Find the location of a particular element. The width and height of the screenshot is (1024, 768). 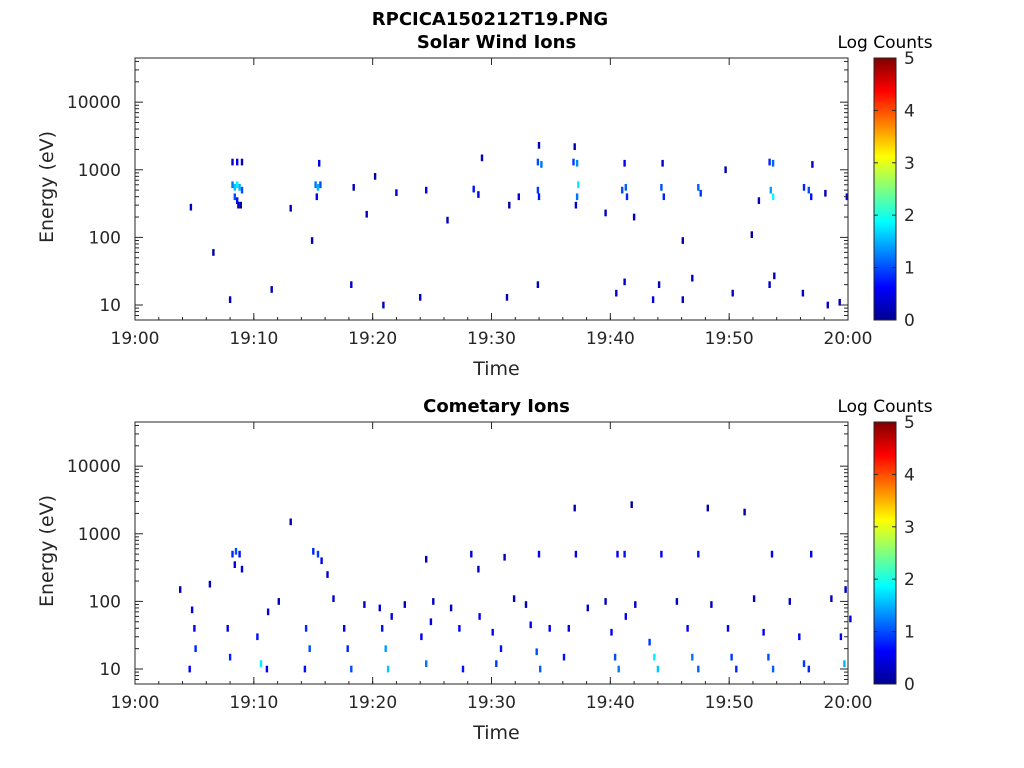

x-tick-label: 19:20 is located at coordinates (372, 703).